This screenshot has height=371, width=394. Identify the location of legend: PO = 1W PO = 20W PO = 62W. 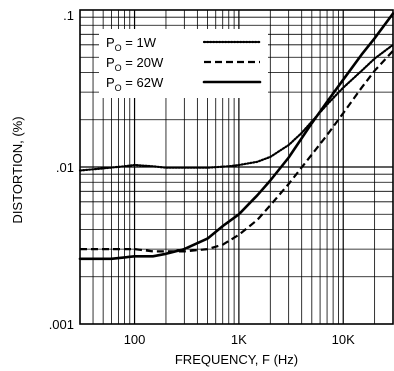
(184, 64).